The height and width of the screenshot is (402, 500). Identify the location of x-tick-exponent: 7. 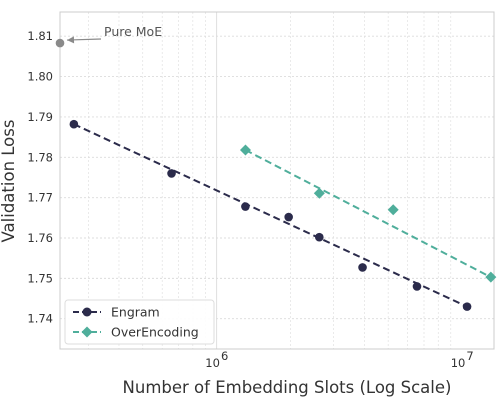
(469, 356).